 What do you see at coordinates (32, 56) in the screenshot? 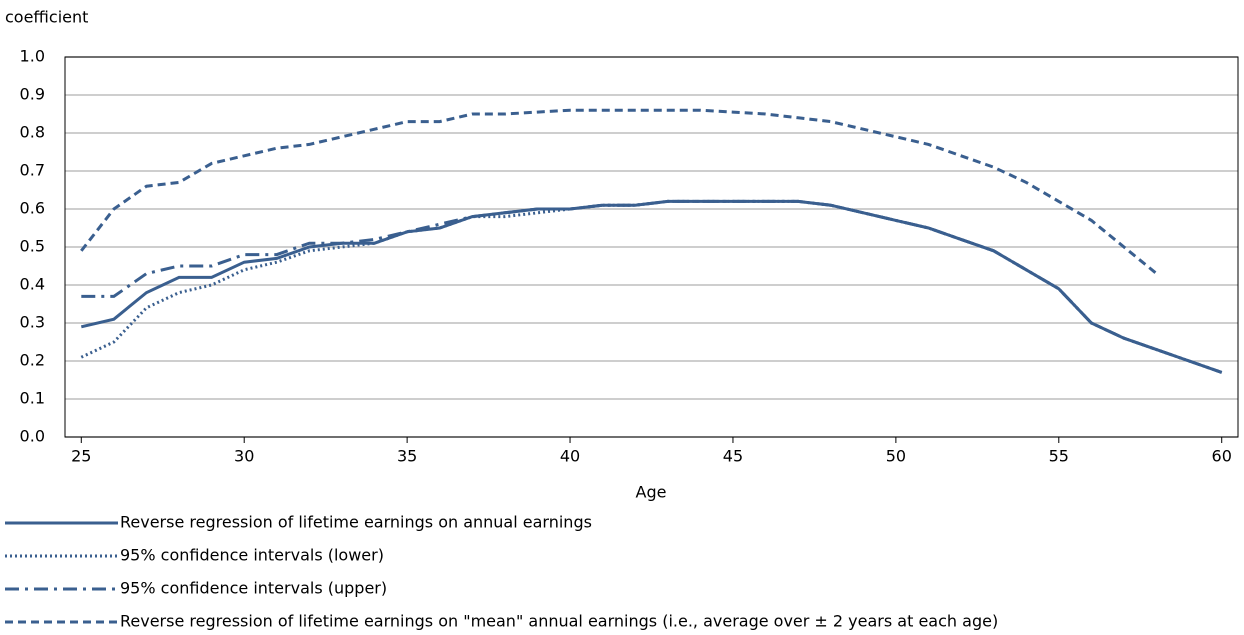
I see `y-tick-label: 1.0` at bounding box center [32, 56].